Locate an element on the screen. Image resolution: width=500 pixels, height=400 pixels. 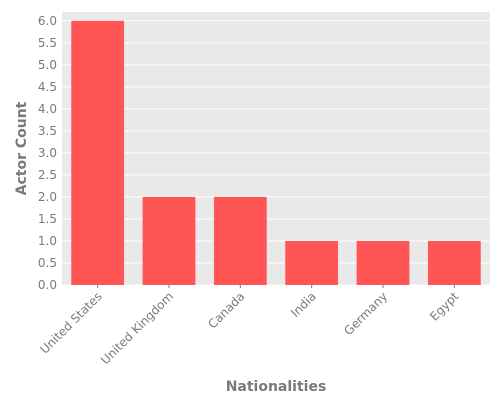
y-tick-label: 4.5 is located at coordinates (47, 87).